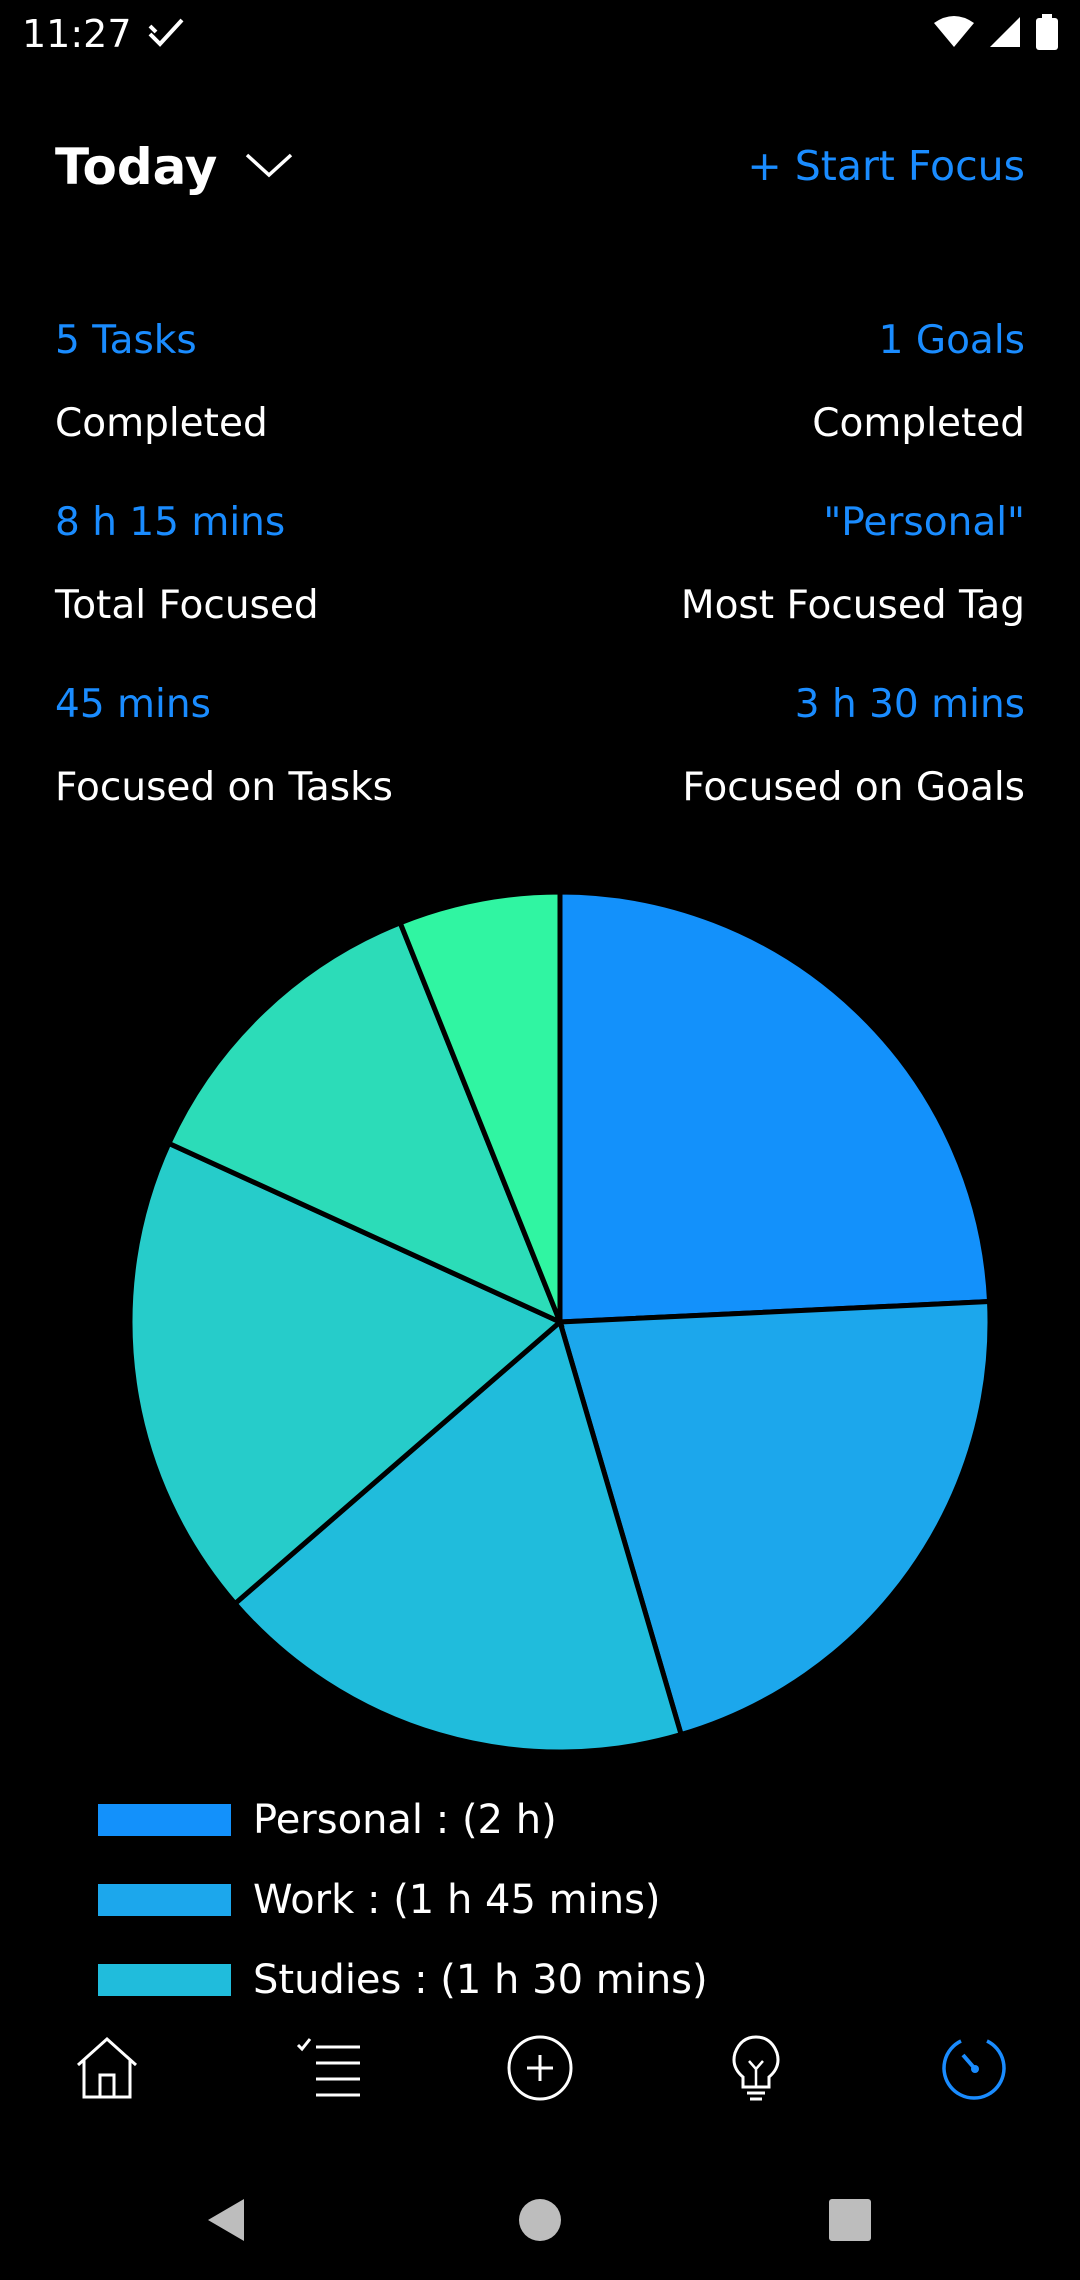  I want to click on back-icon, so click(225, 2220).